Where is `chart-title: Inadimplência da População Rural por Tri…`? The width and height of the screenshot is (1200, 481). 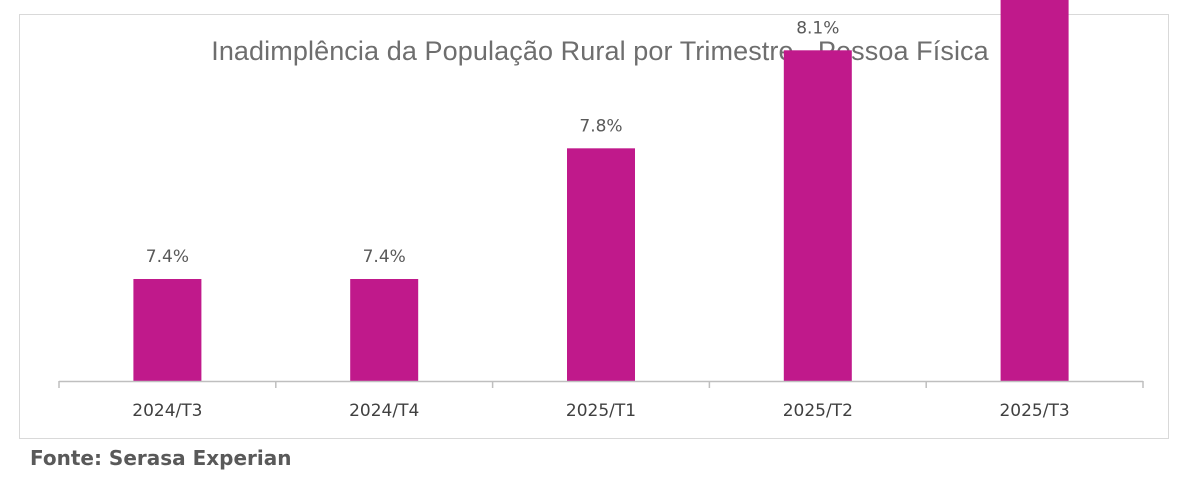 chart-title: Inadimplência da População Rural por Tri… is located at coordinates (600, 51).